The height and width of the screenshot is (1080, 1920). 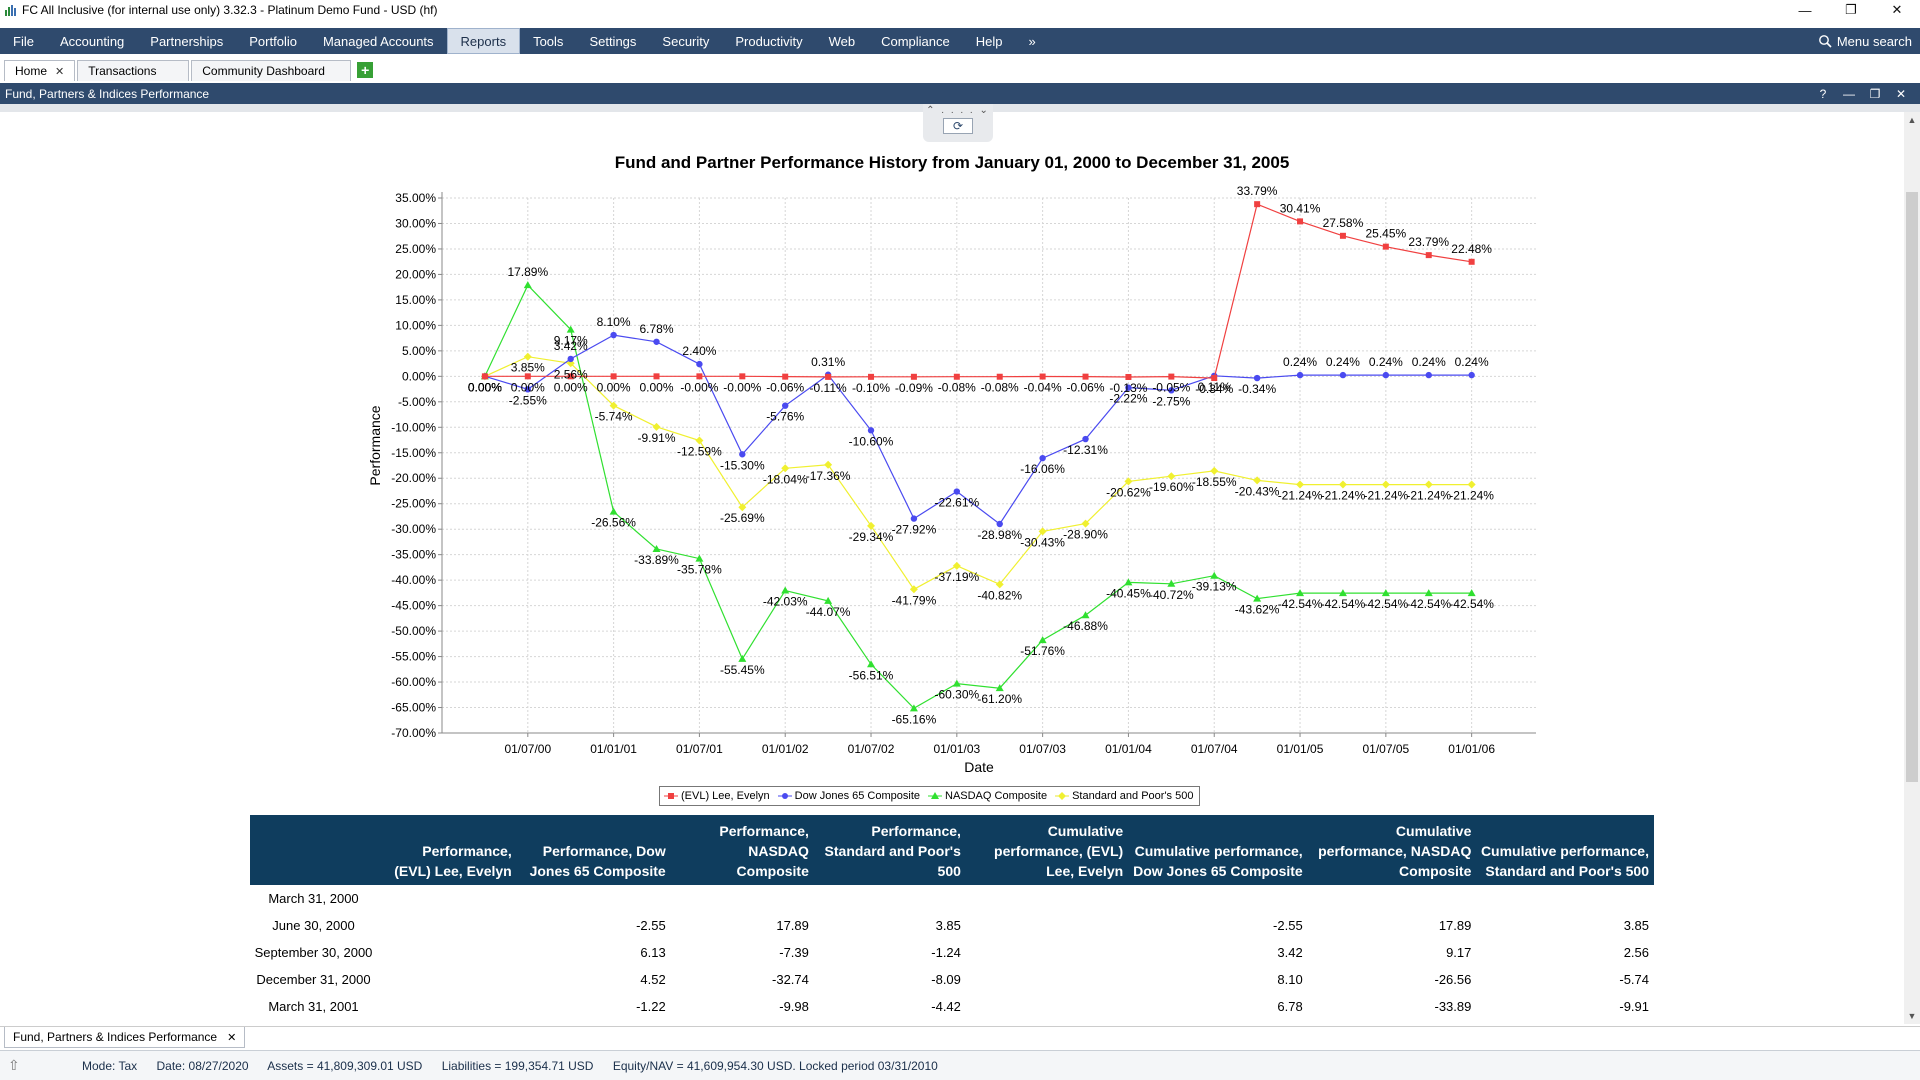 I want to click on arrow-up-icon: ⇧, so click(x=14, y=1065).